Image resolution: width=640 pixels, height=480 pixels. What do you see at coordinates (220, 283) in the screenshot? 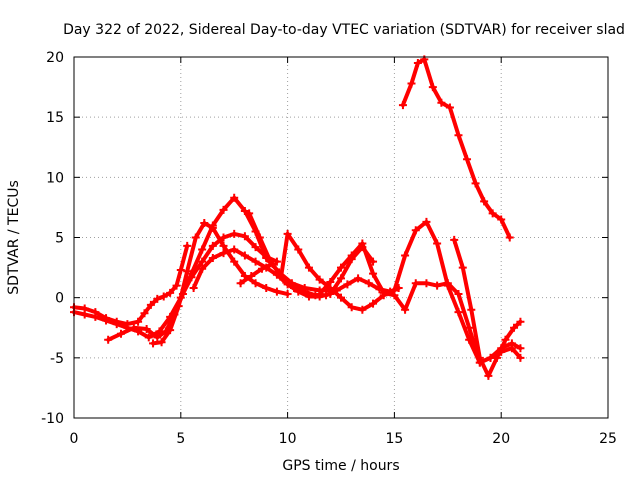
I see `series-line` at bounding box center [220, 283].